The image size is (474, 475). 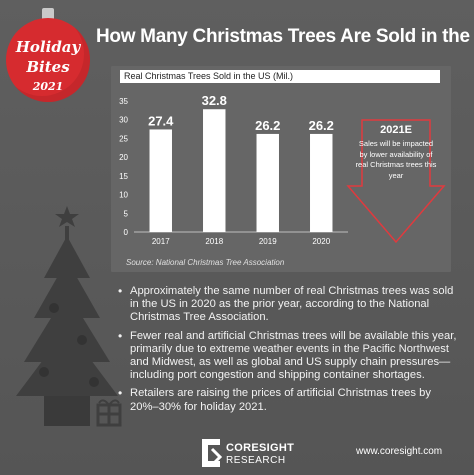 I want to click on data-label: 32.8, so click(x=214, y=100).